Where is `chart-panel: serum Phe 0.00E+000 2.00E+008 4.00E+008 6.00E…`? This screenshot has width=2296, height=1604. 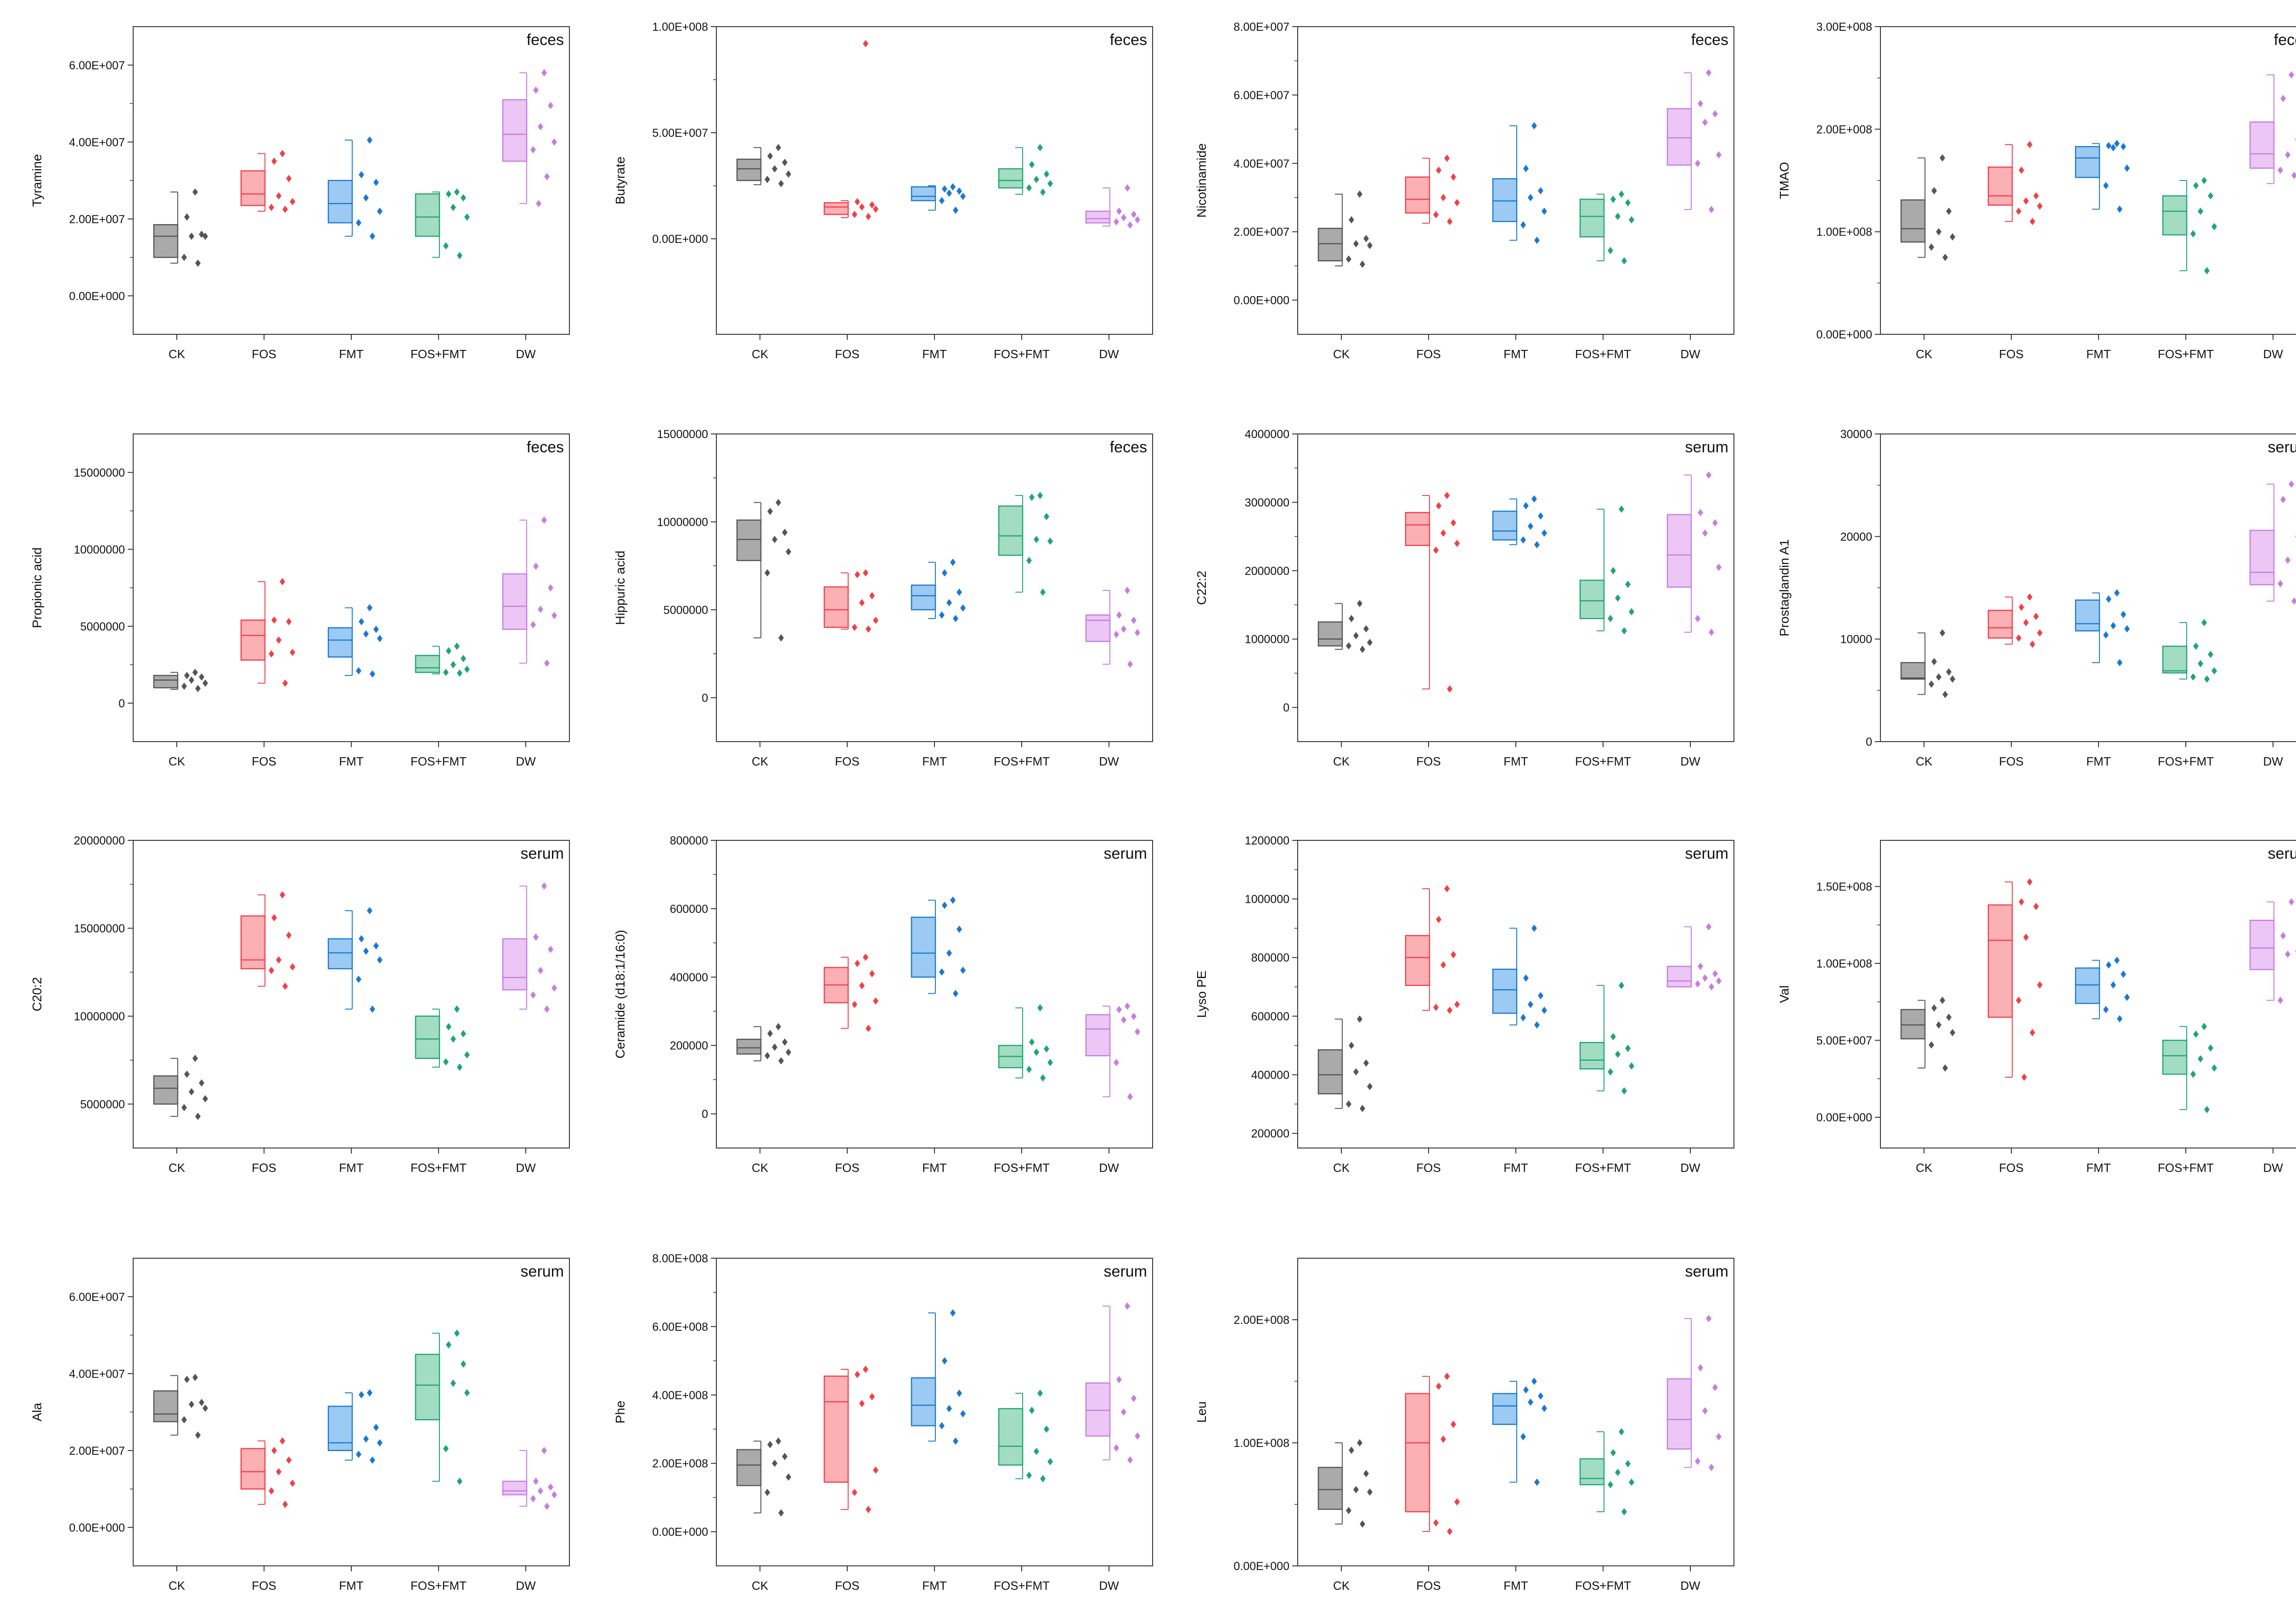
chart-panel: serum Phe 0.00E+000 2.00E+008 4.00E+008 6.00E… is located at coordinates (883, 1422).